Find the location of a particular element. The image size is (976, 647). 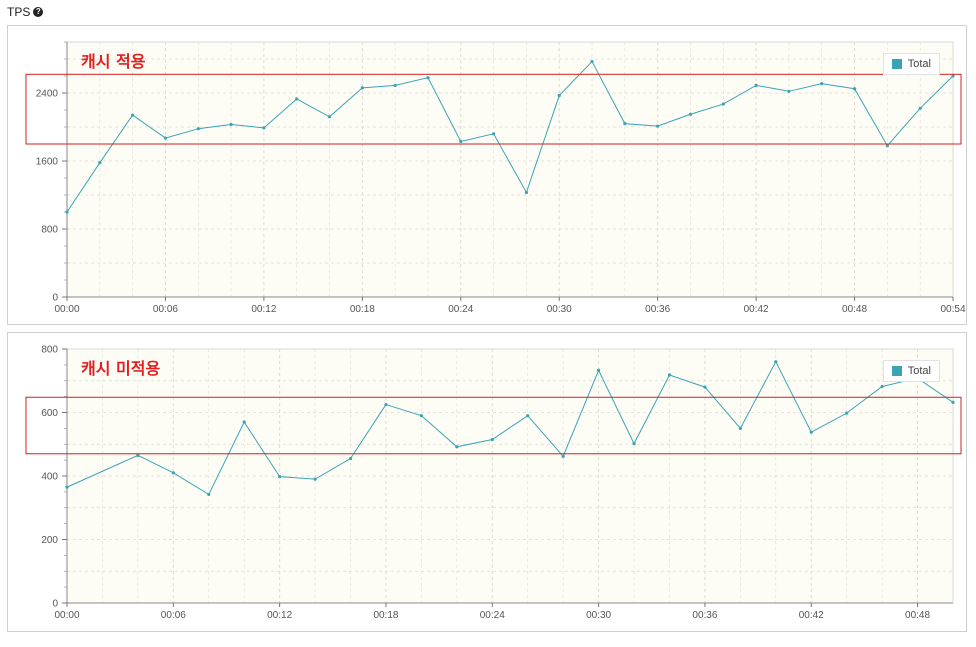

x-tick-label: 00:54 is located at coordinates (952, 309).